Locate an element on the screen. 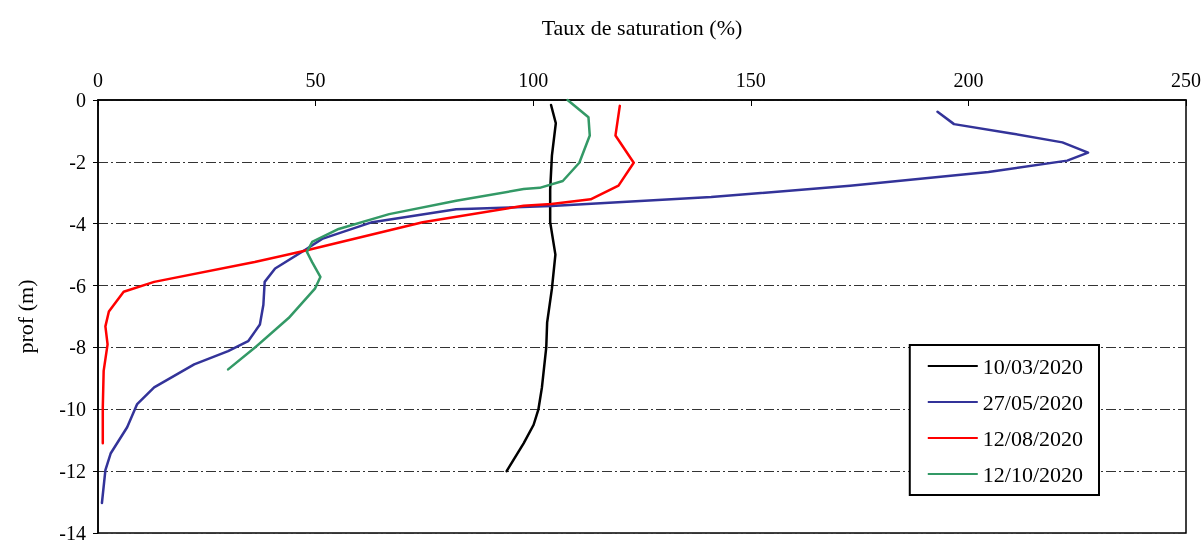  x-tick-label: 50 is located at coordinates (315, 80).